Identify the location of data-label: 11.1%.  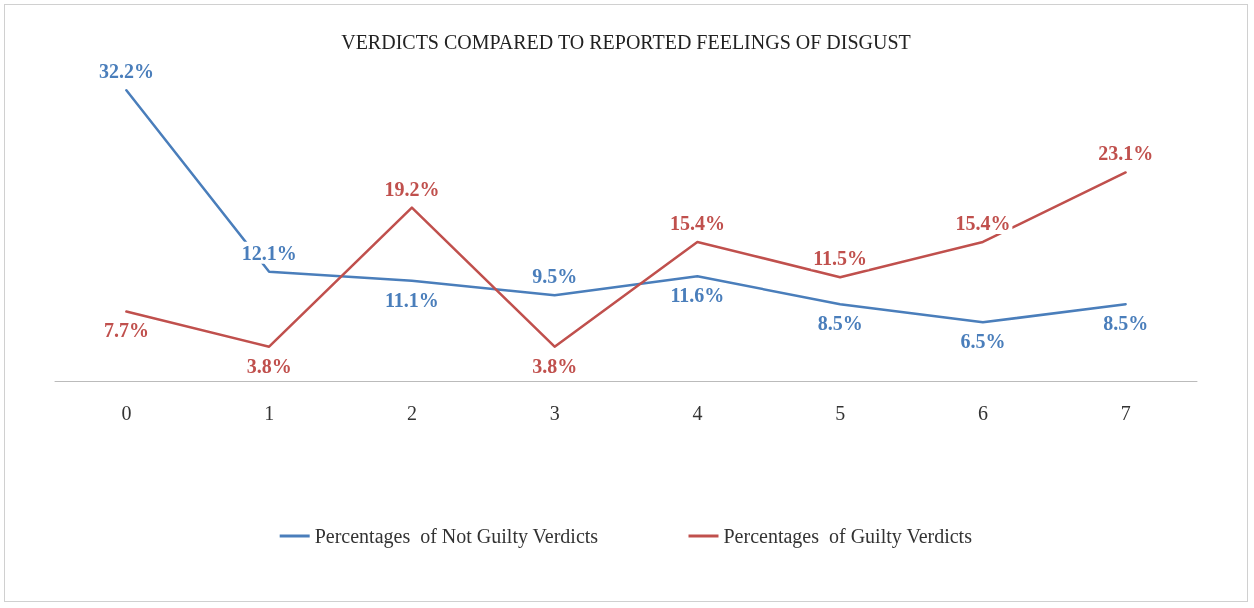
(411, 299).